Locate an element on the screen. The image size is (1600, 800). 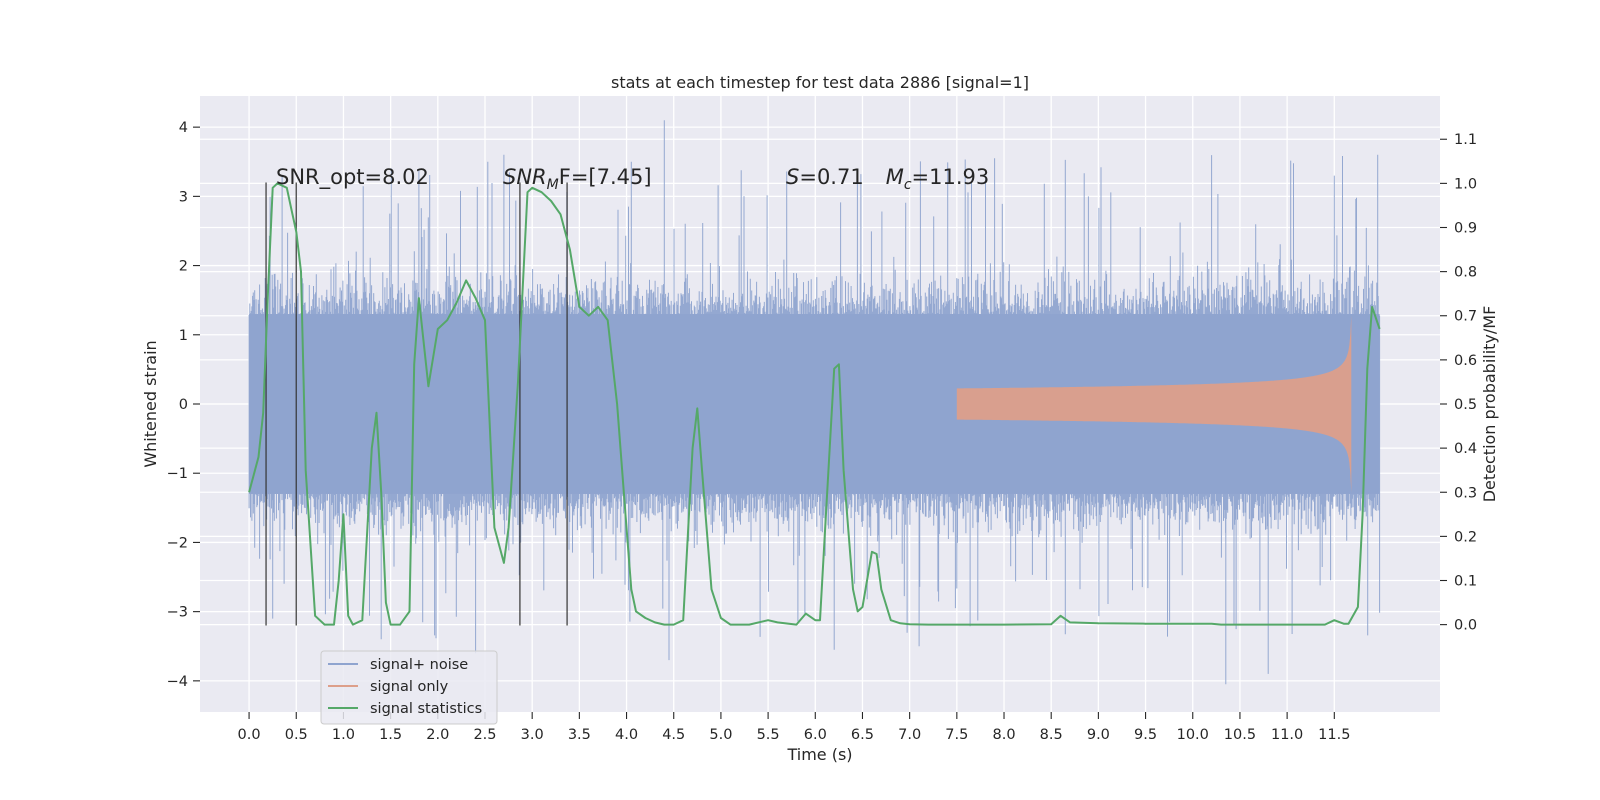
snr-mf-prefix: SNR is located at coordinates (525, 177).